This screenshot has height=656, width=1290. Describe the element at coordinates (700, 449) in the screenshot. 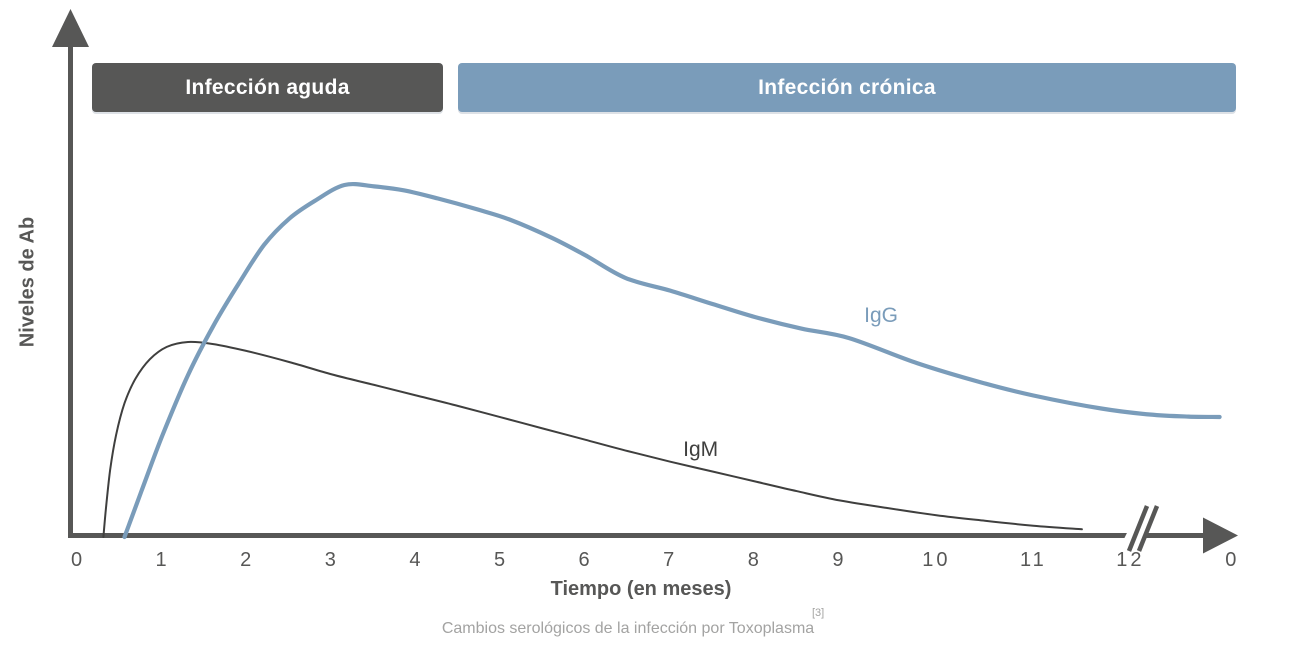

I see `series-label-igm: IgM` at that location.